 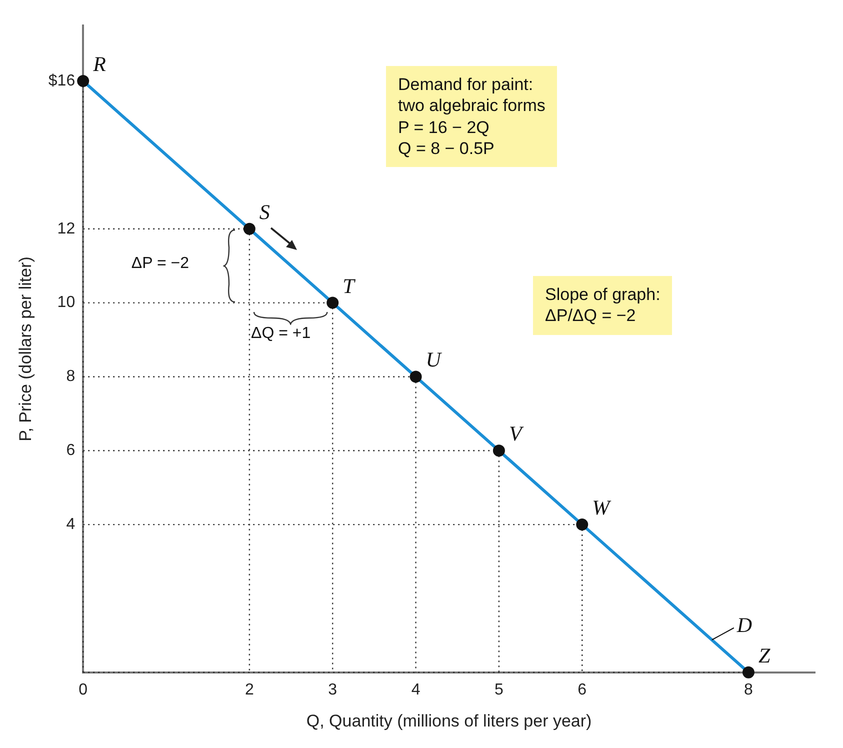 I want to click on x-tick-label: 6, so click(x=582, y=689).